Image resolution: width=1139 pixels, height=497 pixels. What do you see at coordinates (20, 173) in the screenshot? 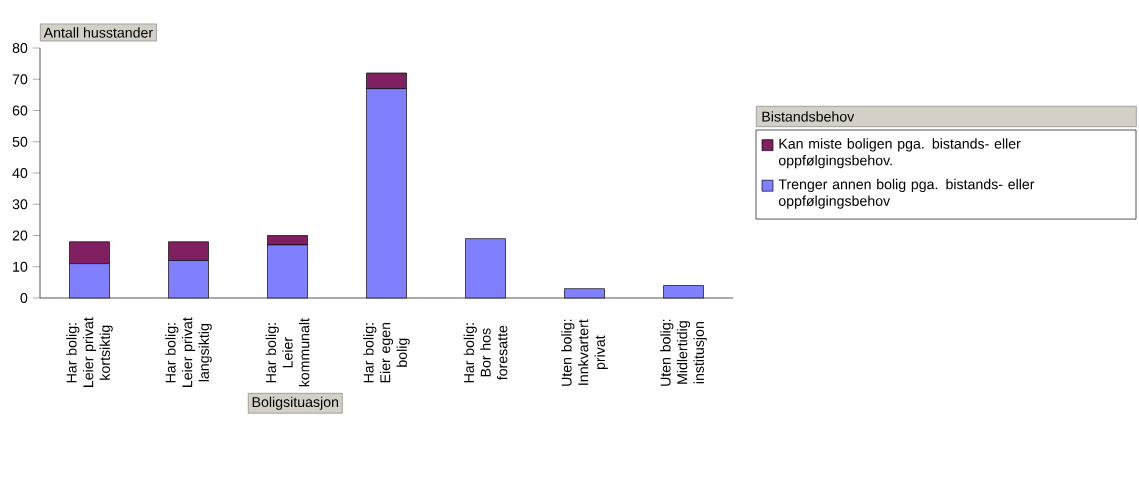
I see `y-tick-label: 40` at bounding box center [20, 173].